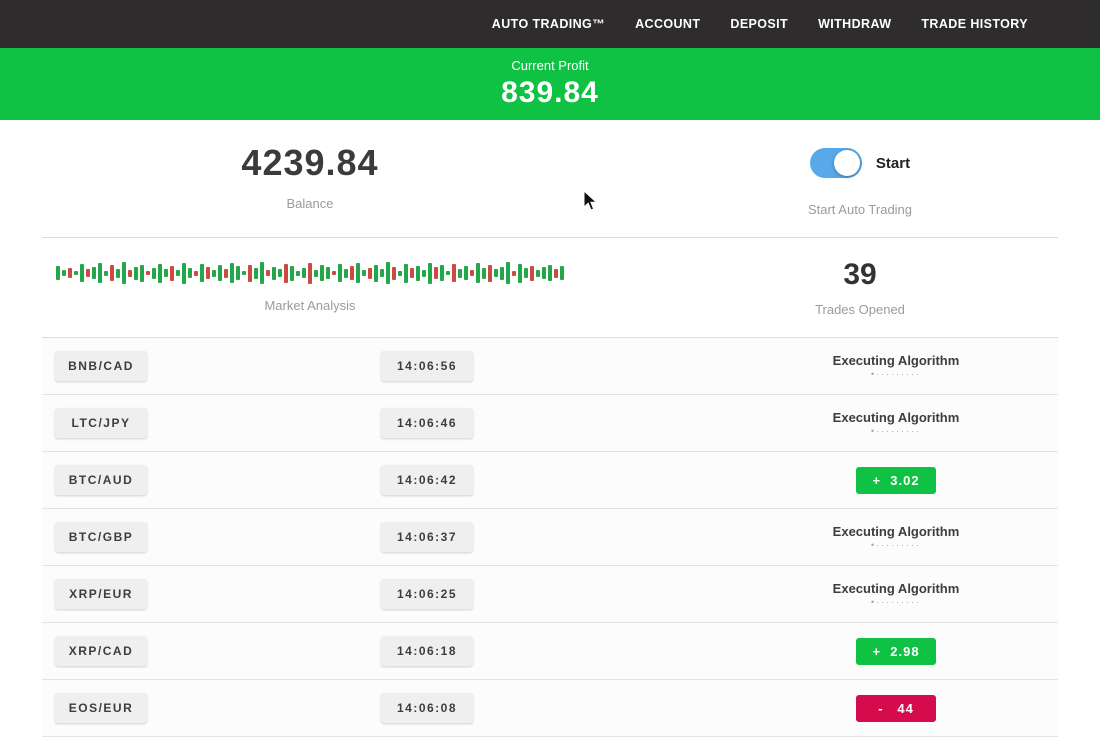 The image size is (1100, 742). I want to click on nav-item-withdraw: WITHDRAW, so click(855, 24).